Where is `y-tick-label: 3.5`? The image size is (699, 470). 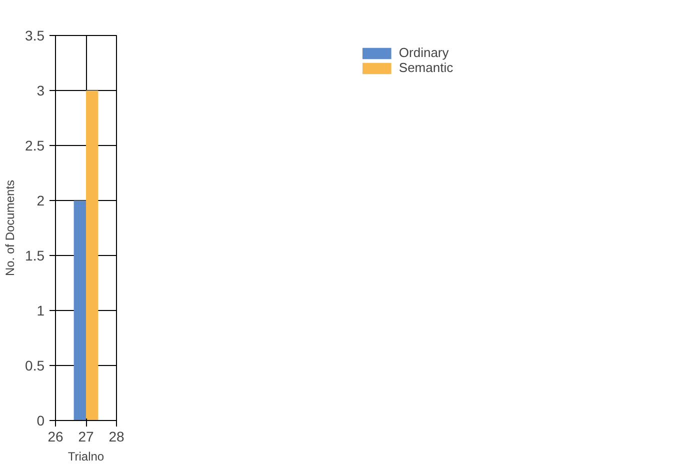 y-tick-label: 3.5 is located at coordinates (35, 36).